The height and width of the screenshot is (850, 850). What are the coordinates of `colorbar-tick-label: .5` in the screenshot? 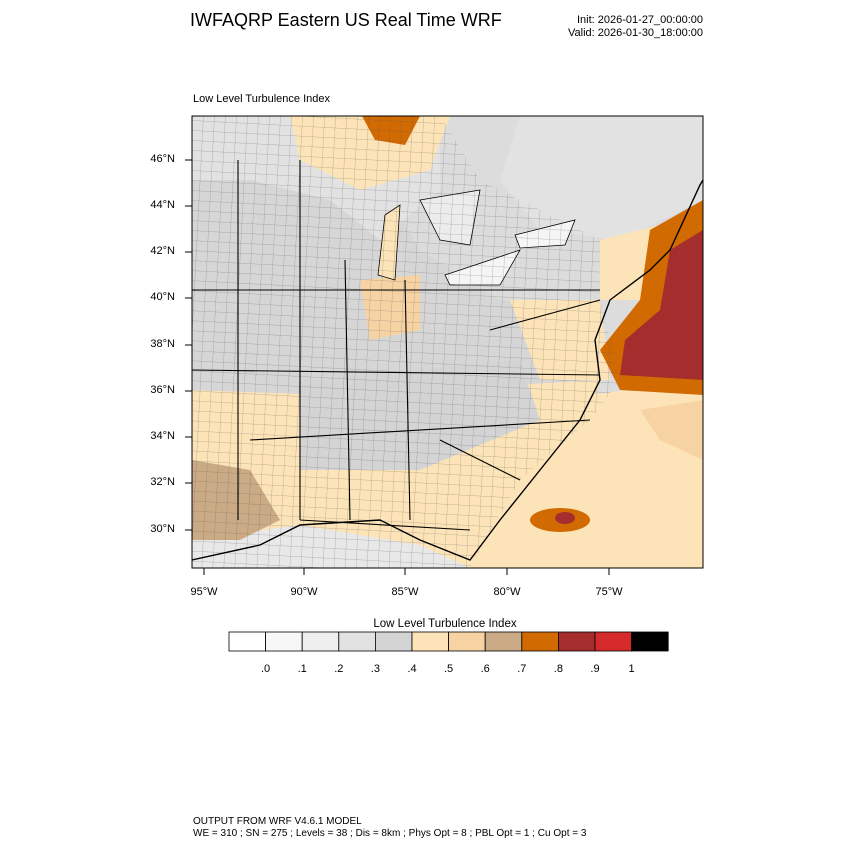 It's located at (449, 669).